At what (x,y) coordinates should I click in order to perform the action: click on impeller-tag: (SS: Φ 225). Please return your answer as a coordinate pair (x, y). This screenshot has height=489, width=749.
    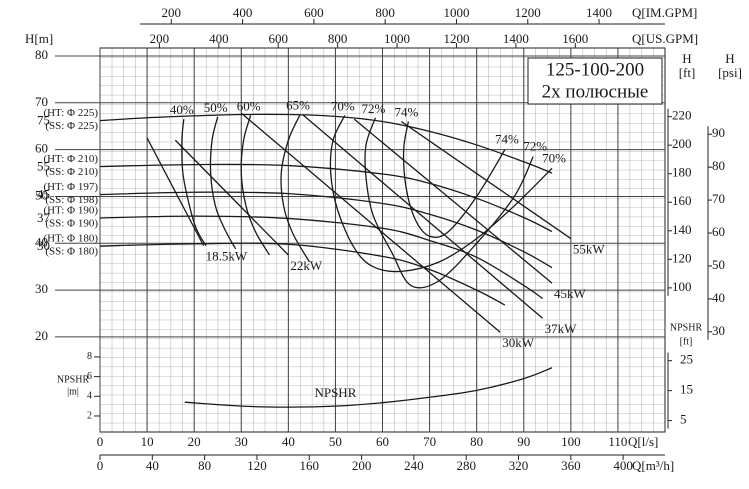
    Looking at the image, I should click on (71, 126).